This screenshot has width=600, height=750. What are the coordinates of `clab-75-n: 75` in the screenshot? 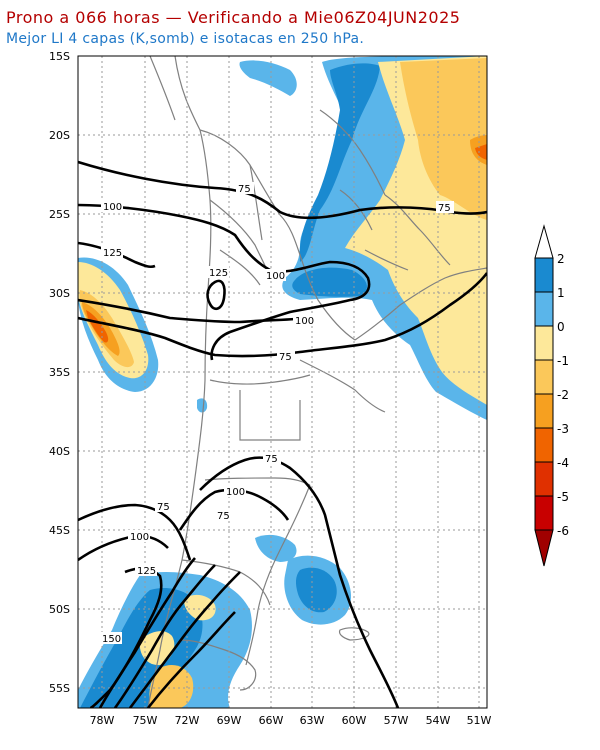 It's located at (244, 189).